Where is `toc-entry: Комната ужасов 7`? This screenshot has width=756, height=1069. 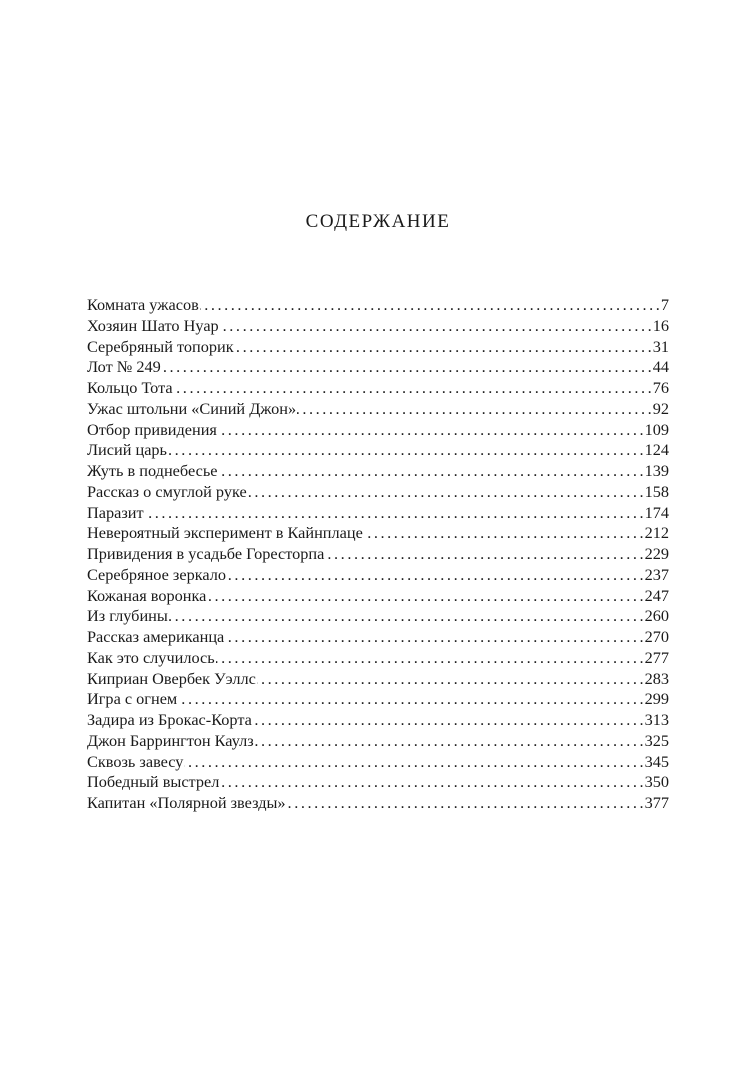 toc-entry: Комната ужасов 7 is located at coordinates (378, 305).